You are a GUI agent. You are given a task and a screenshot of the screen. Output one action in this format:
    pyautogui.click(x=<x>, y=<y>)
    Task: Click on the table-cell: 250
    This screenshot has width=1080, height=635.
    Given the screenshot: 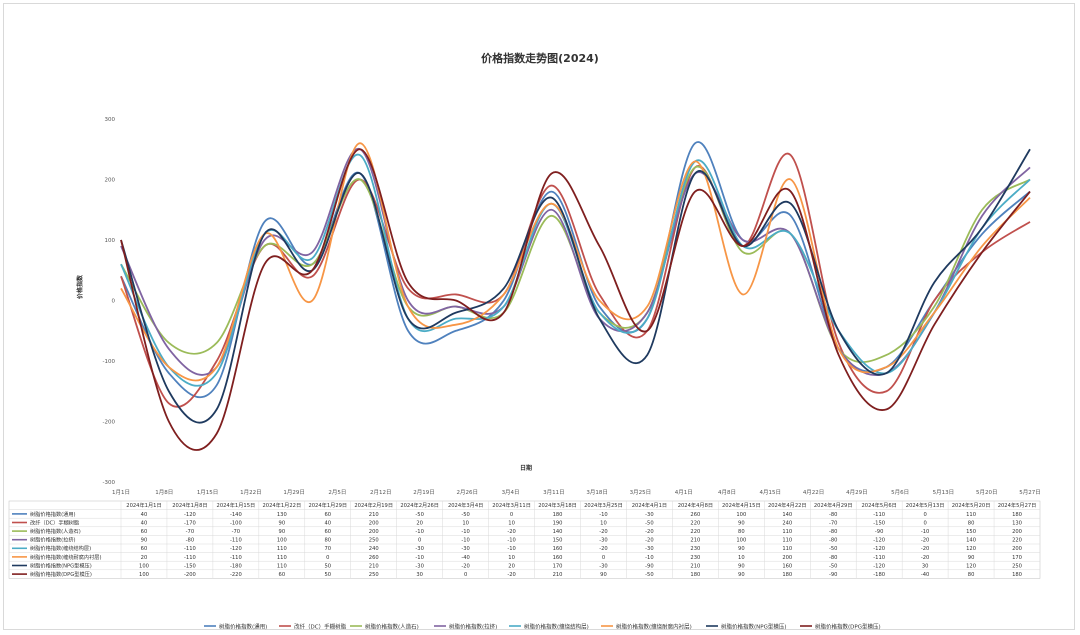 What is the action you would take?
    pyautogui.click(x=1017, y=566)
    